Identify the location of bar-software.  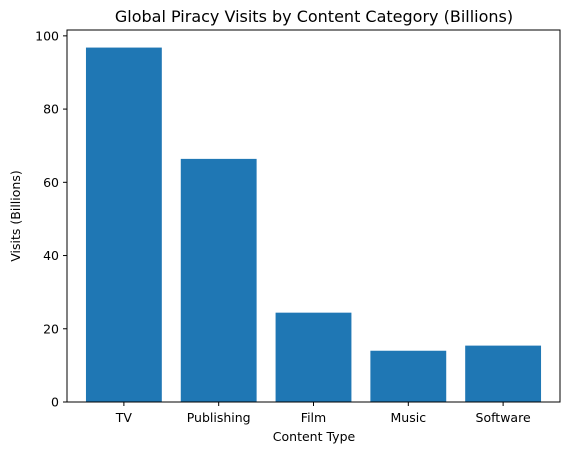
(503, 373).